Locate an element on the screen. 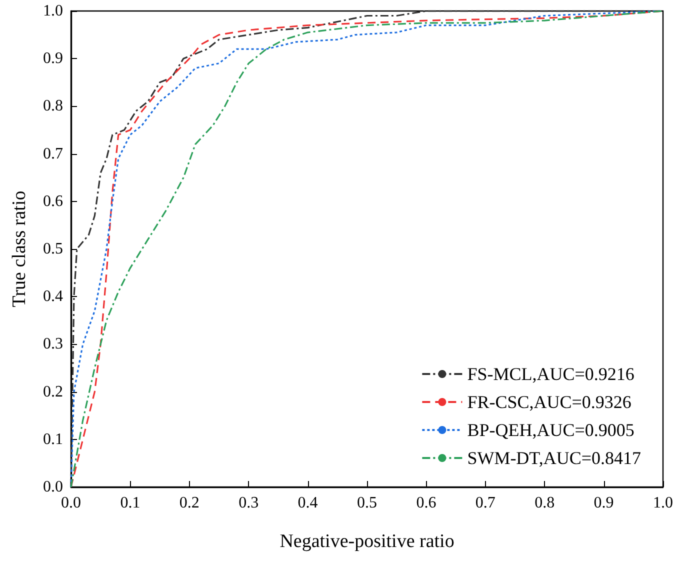 This screenshot has height=562, width=676. x-tick-label: 0.1 is located at coordinates (130, 503).